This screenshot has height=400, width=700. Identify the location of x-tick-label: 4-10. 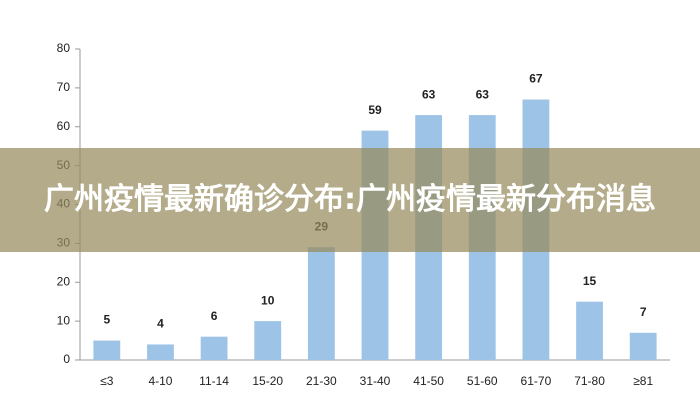
(160, 381).